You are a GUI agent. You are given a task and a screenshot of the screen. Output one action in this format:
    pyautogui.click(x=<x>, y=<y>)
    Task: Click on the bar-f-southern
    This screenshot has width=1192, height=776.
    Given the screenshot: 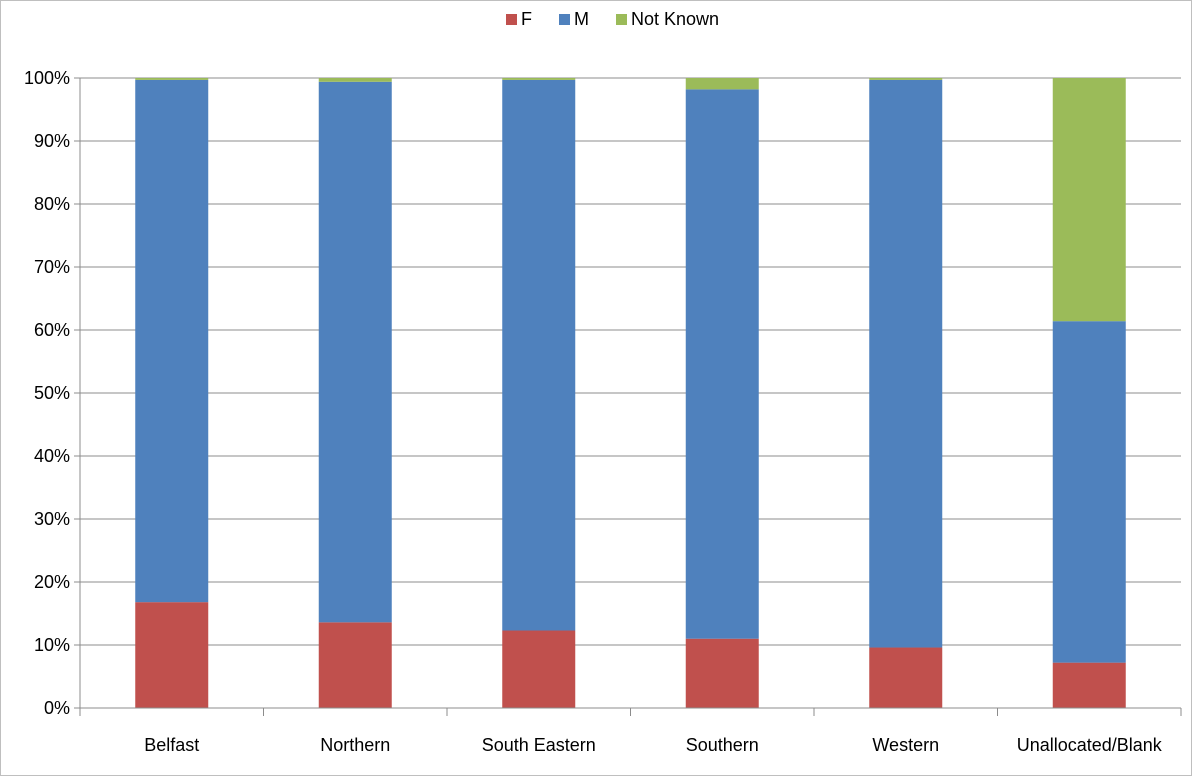 What is the action you would take?
    pyautogui.click(x=722, y=673)
    